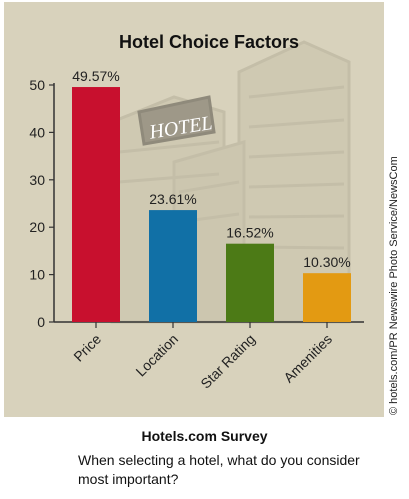  Describe the element at coordinates (173, 266) in the screenshot. I see `bar-location` at that location.